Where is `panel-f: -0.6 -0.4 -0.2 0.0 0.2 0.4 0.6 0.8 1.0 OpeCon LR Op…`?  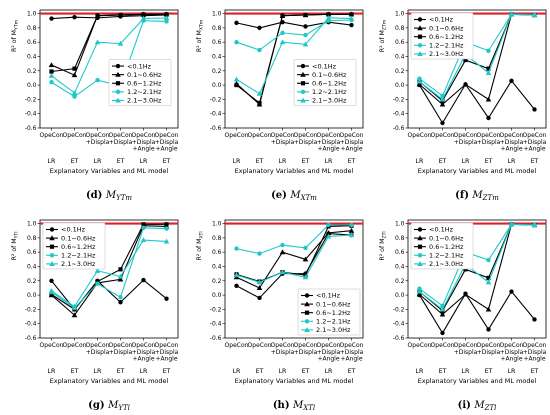
panel-f: -0.6 -0.4 -0.2 0.0 0.2 0.4 0.6 0.8 1.0 OpeCon LR Op… is located at coordinates (463, 105).